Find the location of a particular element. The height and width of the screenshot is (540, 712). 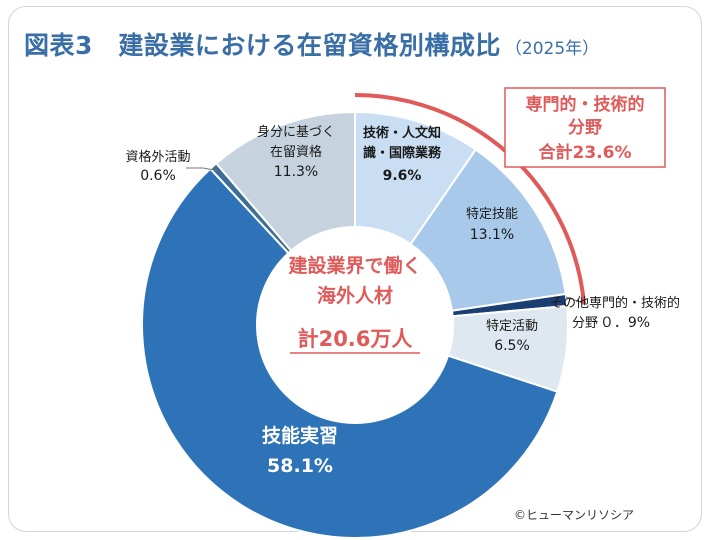

slice-6-label-line1: 身分に基づく is located at coordinates (296, 132).